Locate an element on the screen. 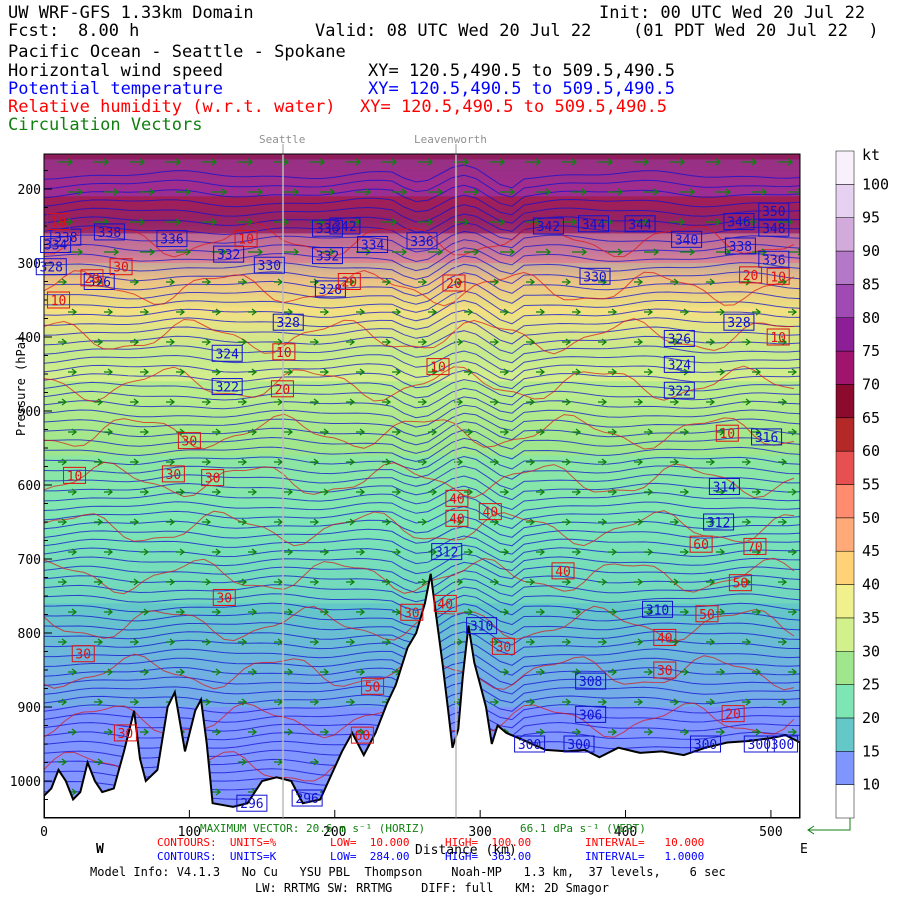  theta-label: 344 is located at coordinates (640, 225).